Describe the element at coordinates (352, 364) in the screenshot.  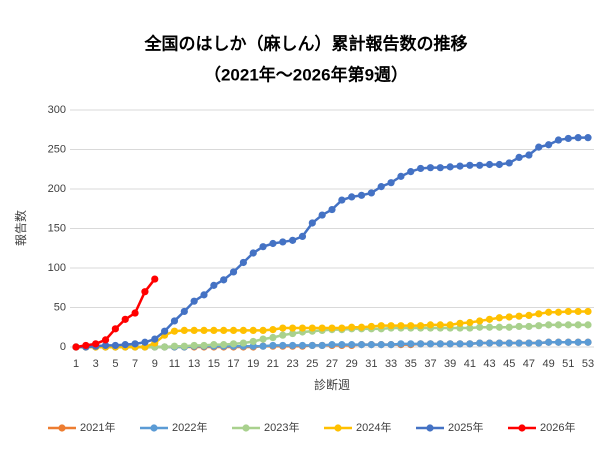
I see `x-tick-label: 29` at that location.